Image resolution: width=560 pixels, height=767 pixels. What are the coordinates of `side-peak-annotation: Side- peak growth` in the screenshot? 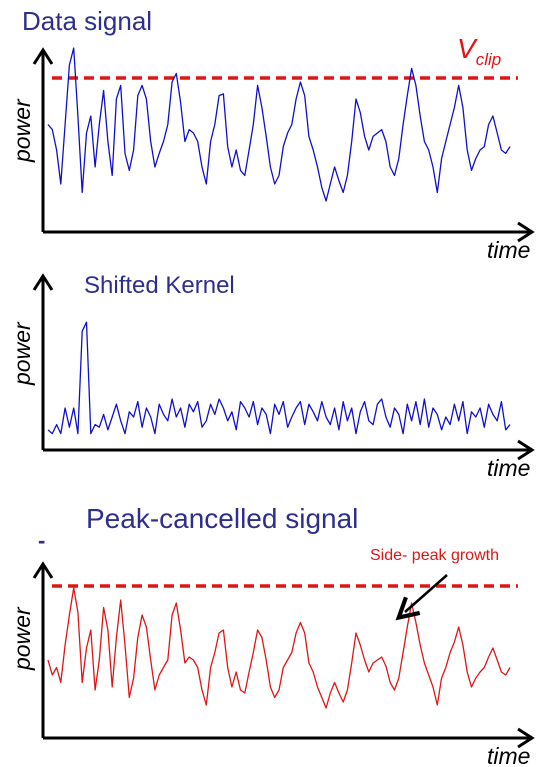 It's located at (434, 555).